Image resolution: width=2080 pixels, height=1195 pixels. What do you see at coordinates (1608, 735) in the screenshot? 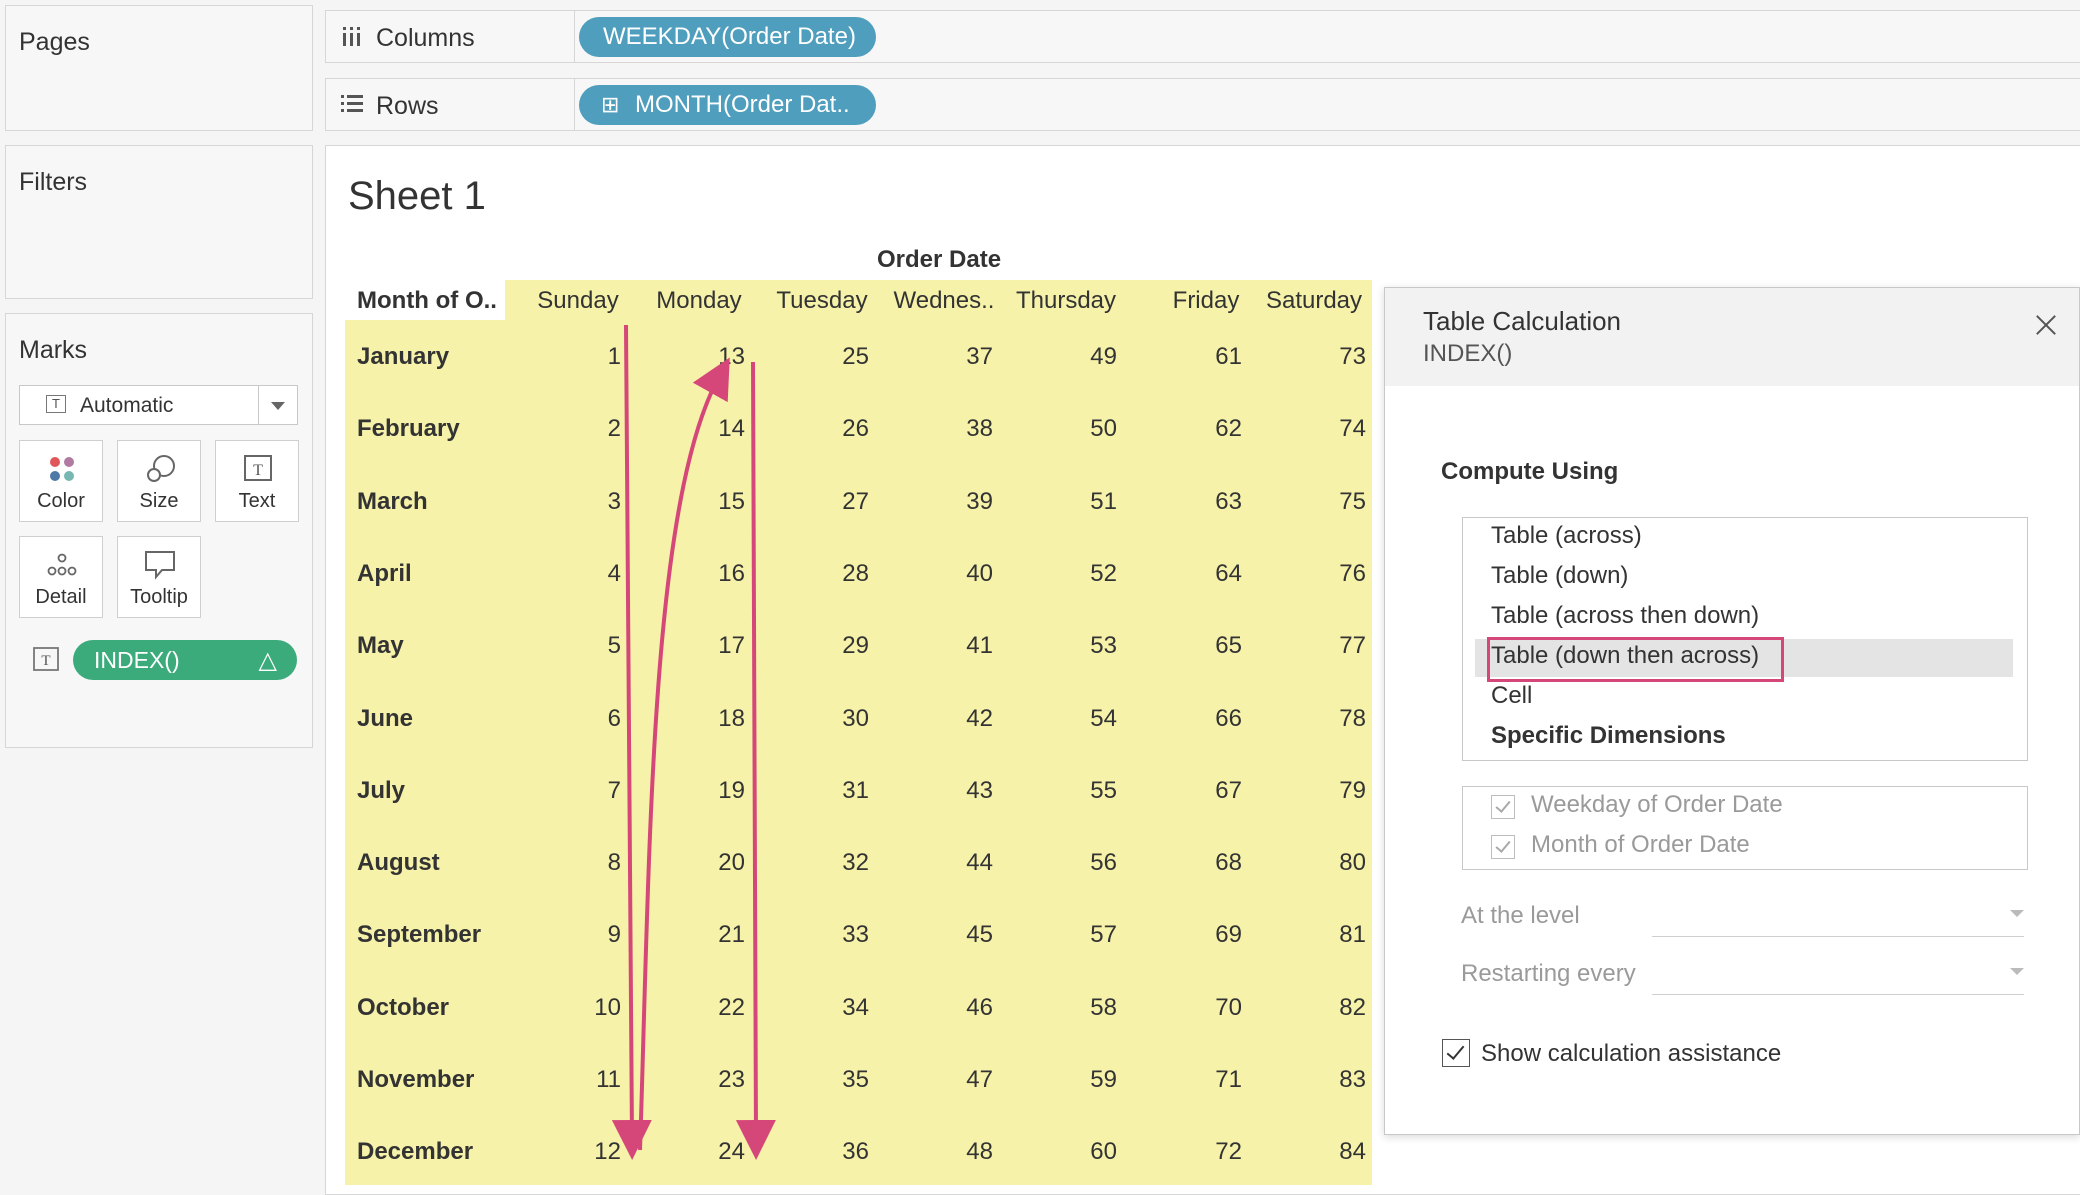
I see `option-specific-dimensions: Specific Dimensions` at bounding box center [1608, 735].